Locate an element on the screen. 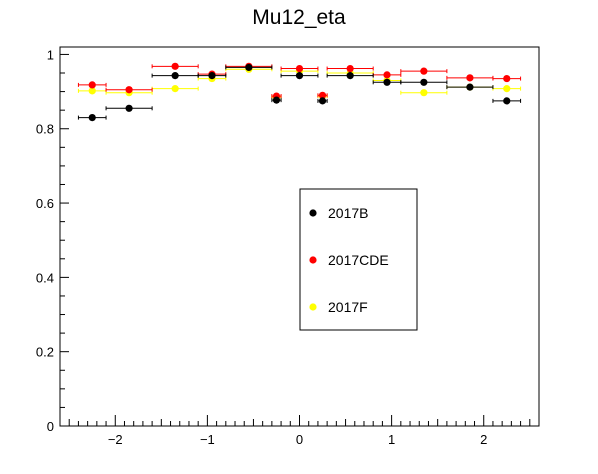  legend-box is located at coordinates (358, 259).